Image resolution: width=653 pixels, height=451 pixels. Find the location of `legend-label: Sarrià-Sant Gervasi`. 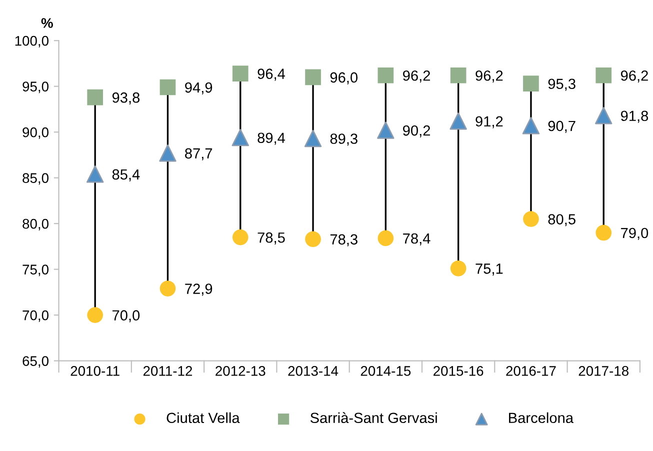

legend-label: Sarrià-Sant Gervasi is located at coordinates (373, 418).